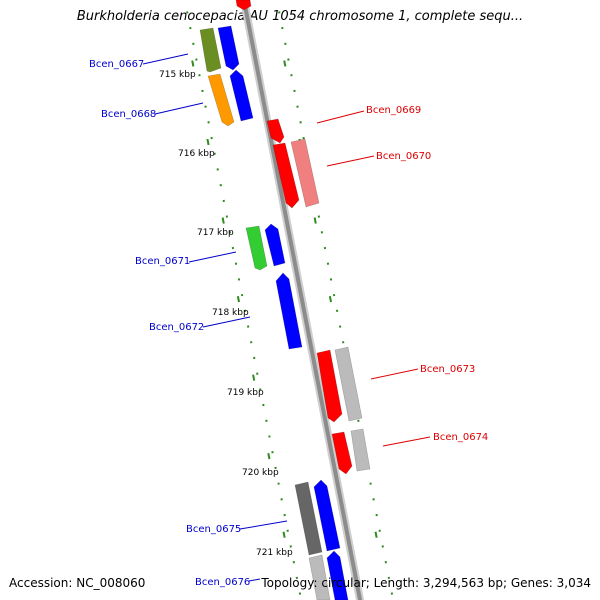 The width and height of the screenshot is (600, 600). What do you see at coordinates (77, 583) in the screenshot?
I see `accession-text: Accession: NC_008060` at bounding box center [77, 583].